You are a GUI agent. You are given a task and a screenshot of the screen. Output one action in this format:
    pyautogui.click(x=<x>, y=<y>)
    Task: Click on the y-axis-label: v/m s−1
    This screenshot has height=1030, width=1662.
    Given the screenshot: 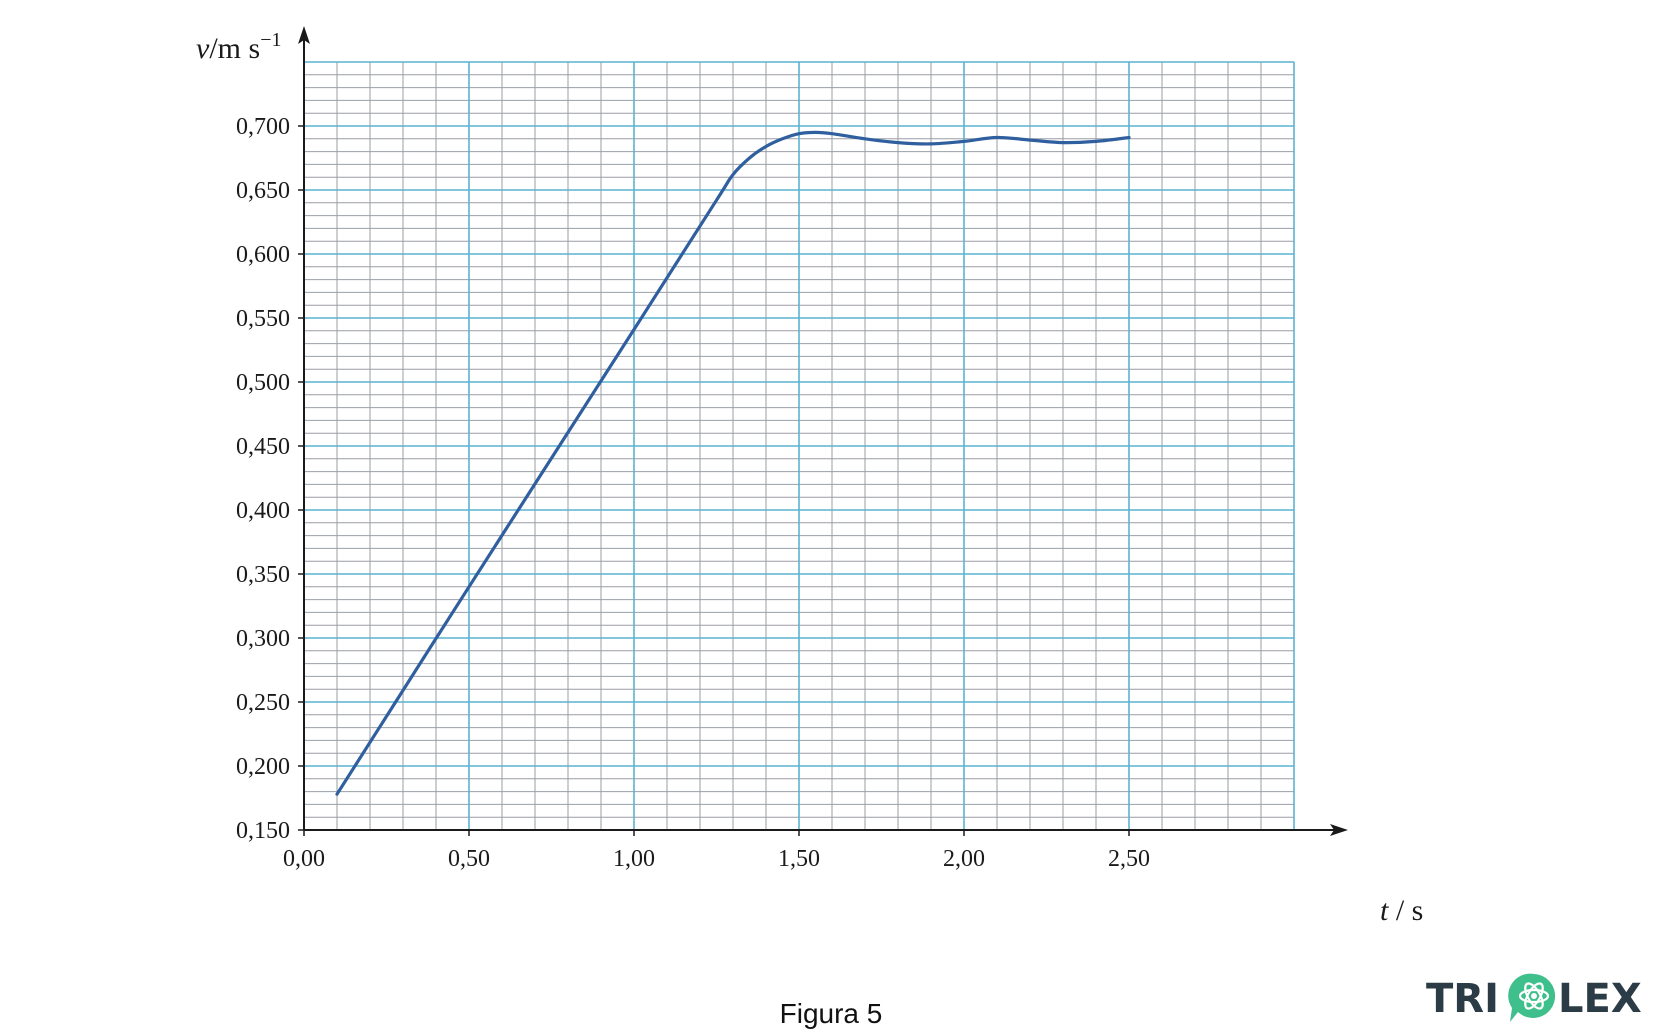 What is the action you would take?
    pyautogui.click(x=238, y=47)
    